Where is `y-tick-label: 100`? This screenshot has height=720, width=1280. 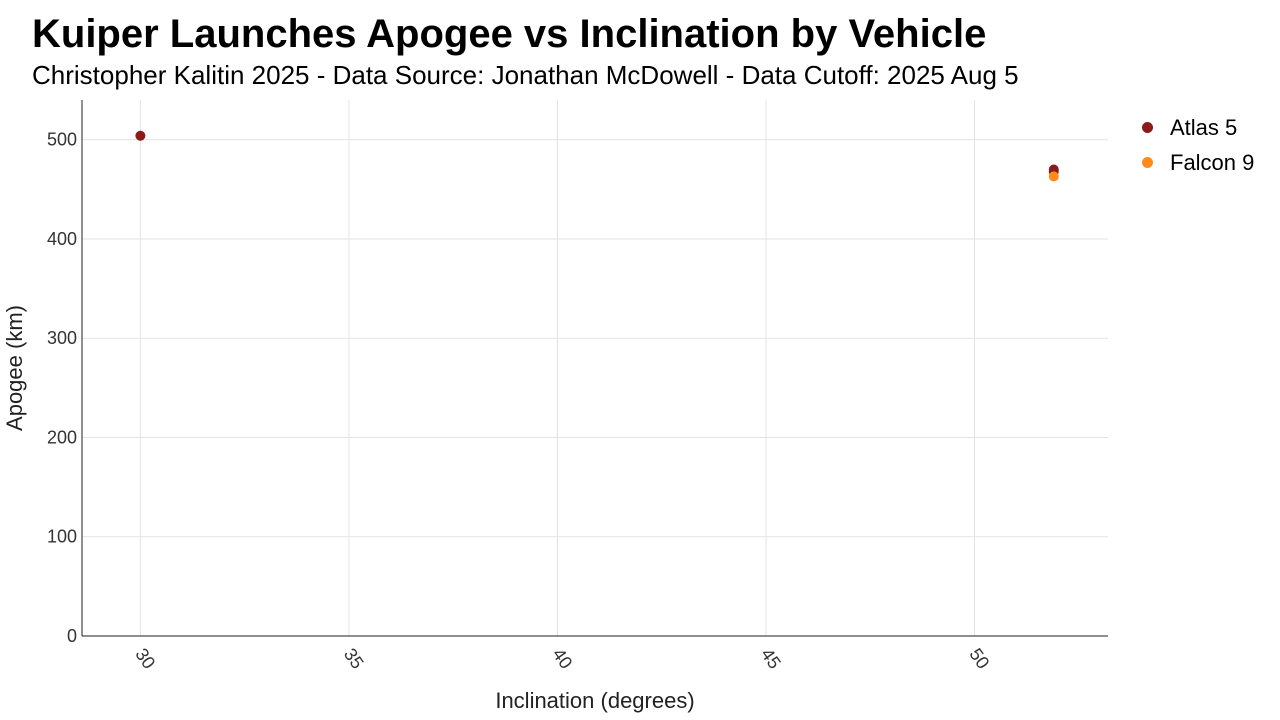 y-tick-label: 100 is located at coordinates (62, 537).